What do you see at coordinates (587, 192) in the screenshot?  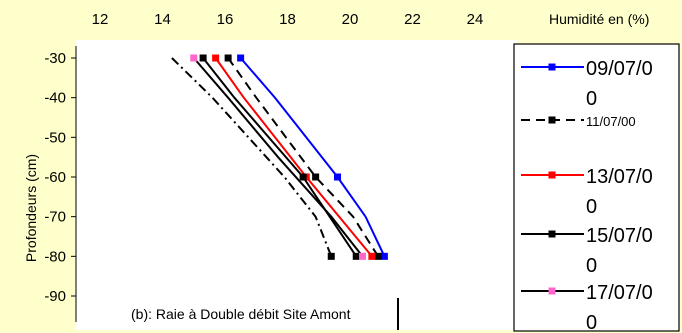 I see `legend-item: 13/07/0 0` at bounding box center [587, 192].